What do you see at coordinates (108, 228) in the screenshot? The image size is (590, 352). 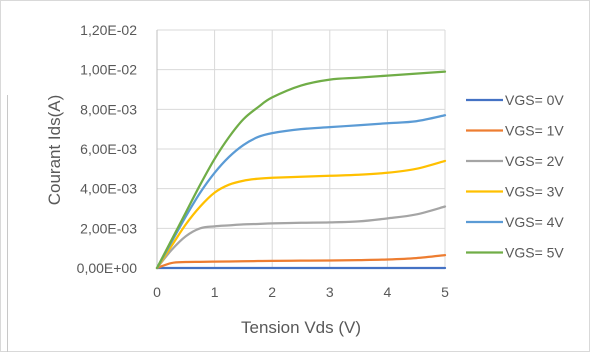 I see `y-tick-label: 2,00E-03` at bounding box center [108, 228].